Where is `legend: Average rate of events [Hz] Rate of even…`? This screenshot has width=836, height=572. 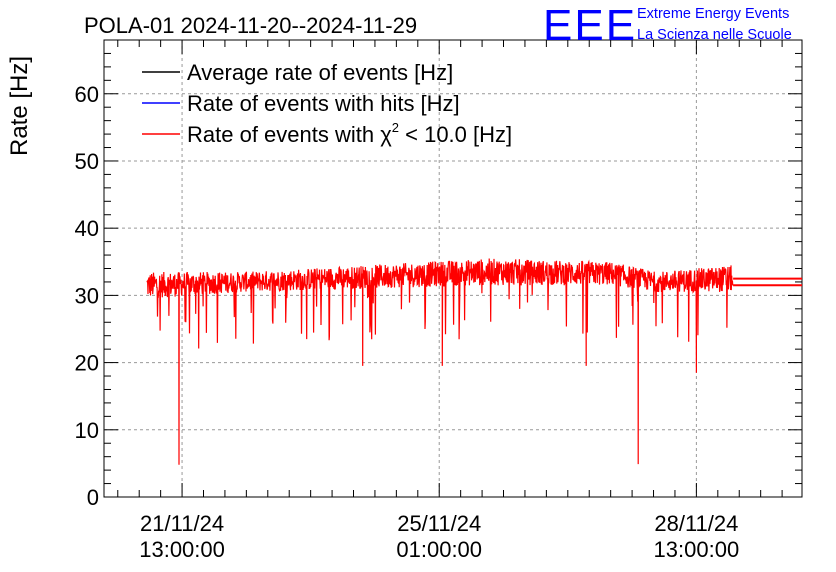
legend: Average rate of events [Hz] Rate of even… is located at coordinates (327, 103).